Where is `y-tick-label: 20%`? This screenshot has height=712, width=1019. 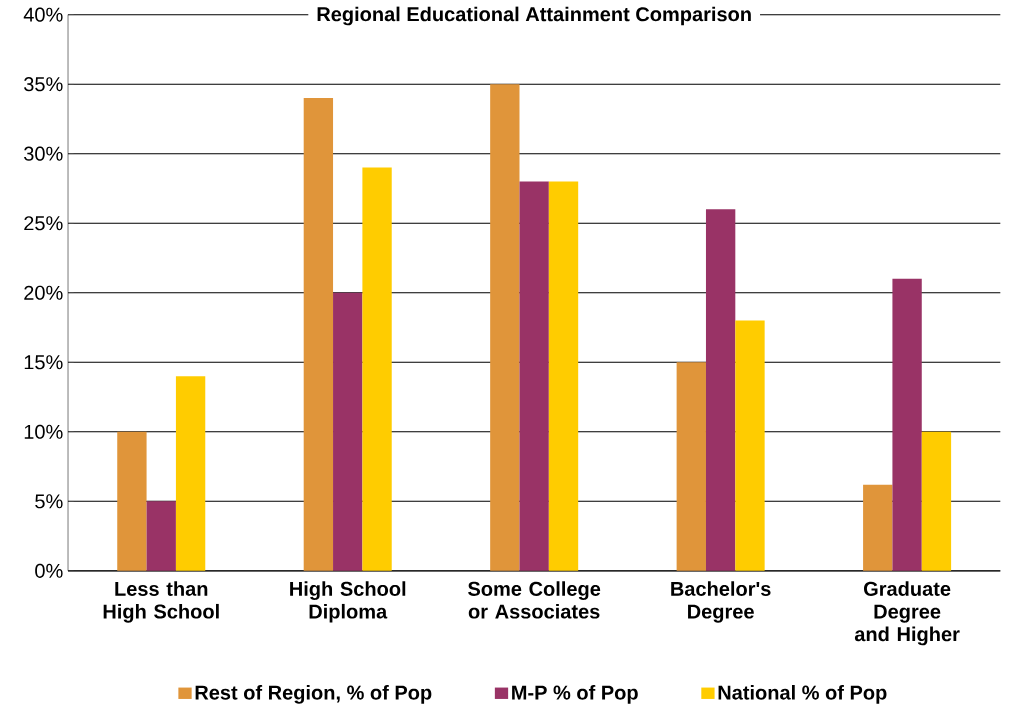 y-tick-label: 20% is located at coordinates (43, 292).